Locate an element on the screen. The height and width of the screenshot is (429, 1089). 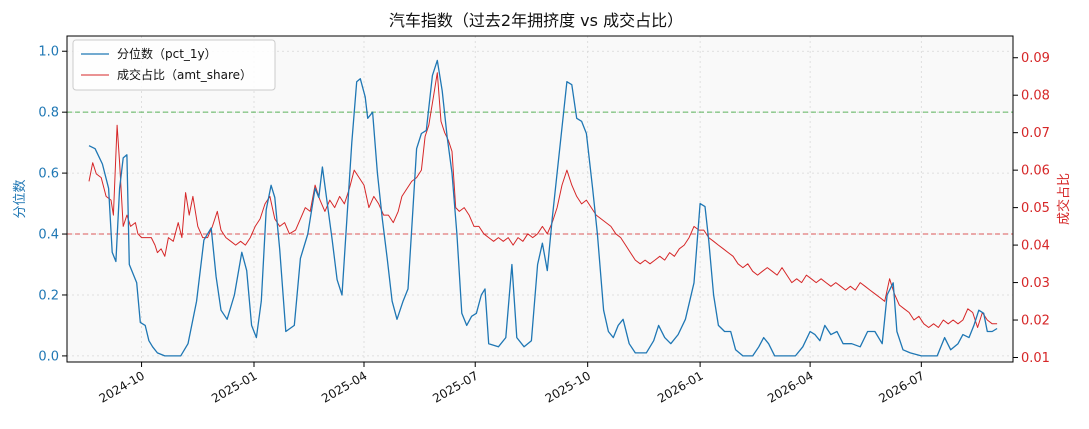
y-right-tick-label: 0.07 is located at coordinates (1035, 133).